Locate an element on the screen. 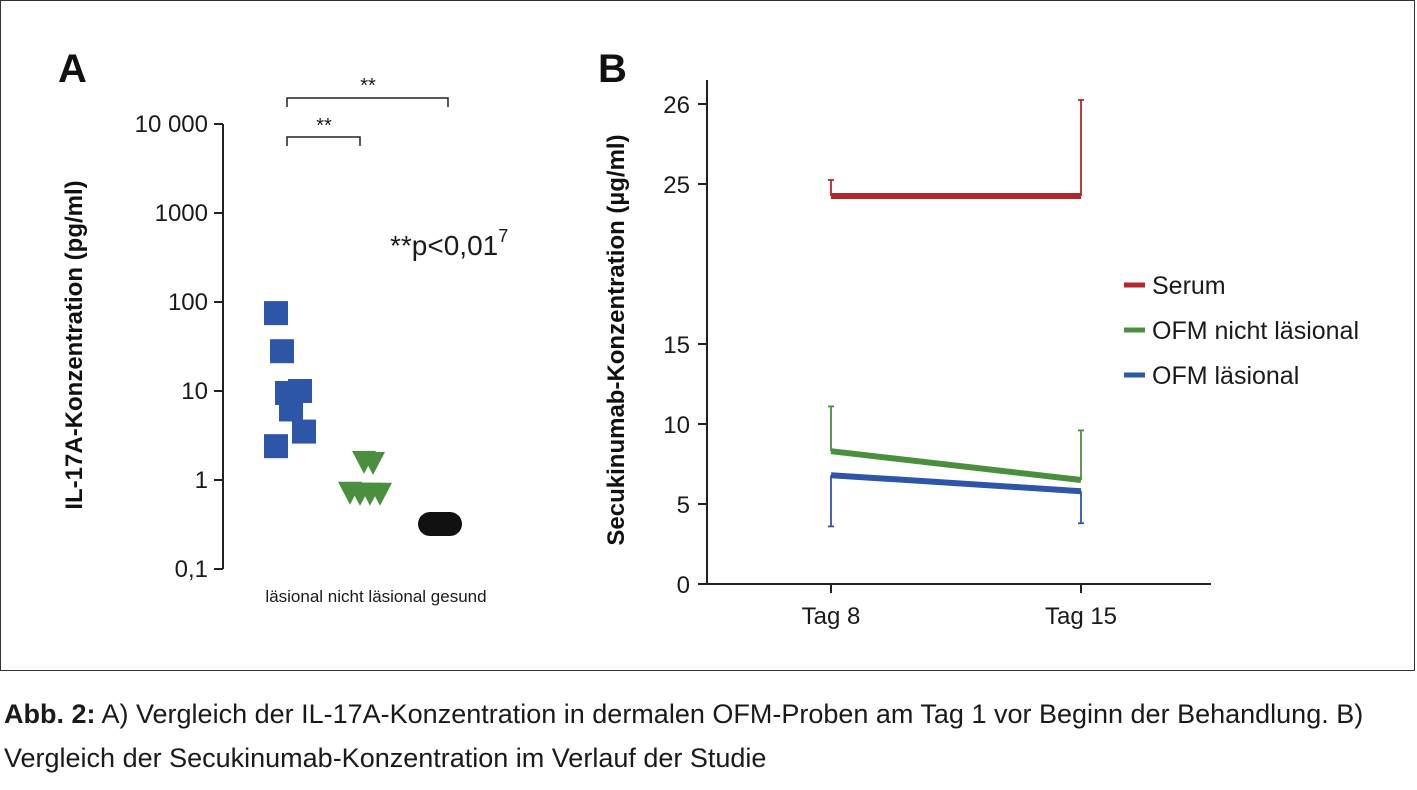  panel-a-tick-label: 0,1 is located at coordinates (191, 569).